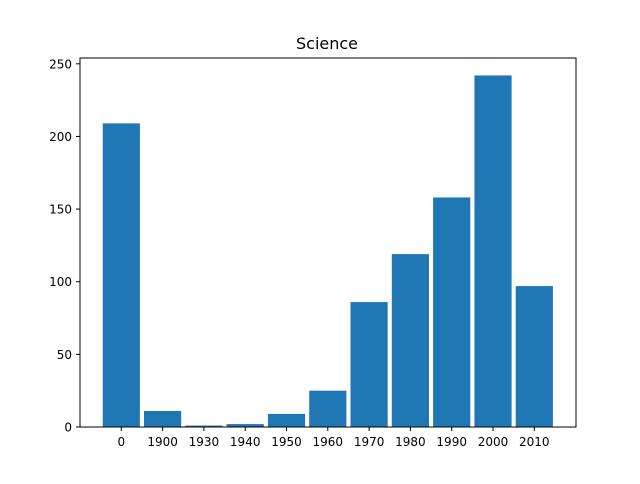 Image resolution: width=640 pixels, height=484 pixels. I want to click on y-tick-label: 50, so click(64, 355).